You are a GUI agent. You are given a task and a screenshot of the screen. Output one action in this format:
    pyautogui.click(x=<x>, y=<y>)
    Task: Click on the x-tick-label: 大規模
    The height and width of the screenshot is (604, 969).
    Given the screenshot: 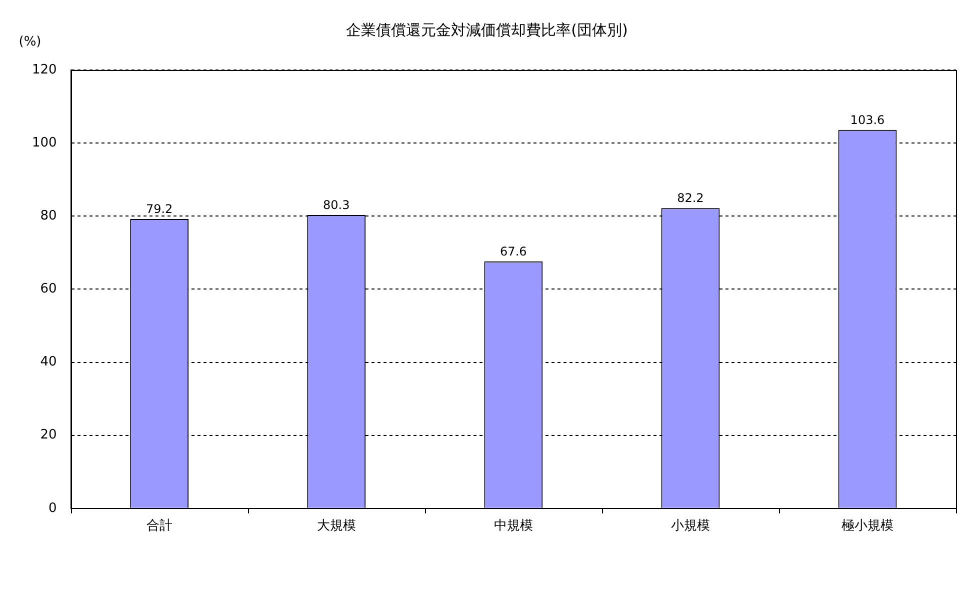 What is the action you would take?
    pyautogui.click(x=336, y=526)
    